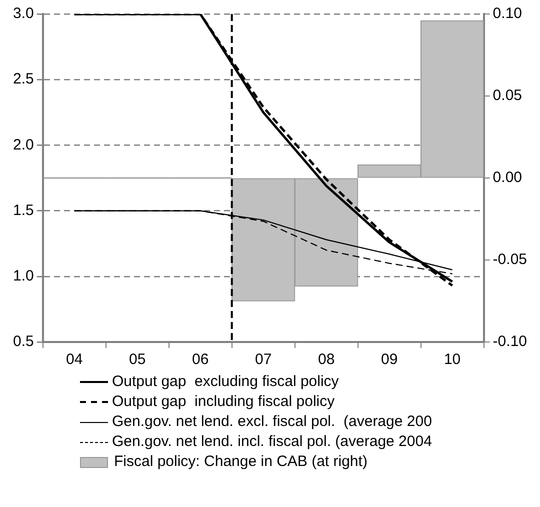 The width and height of the screenshot is (540, 507). Describe the element at coordinates (23, 79) in the screenshot. I see `y-tick-label: 2.5` at that location.